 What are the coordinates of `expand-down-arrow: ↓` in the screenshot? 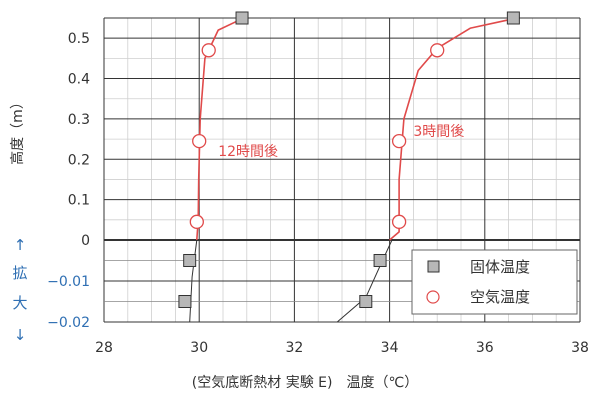 It's located at (20, 335).